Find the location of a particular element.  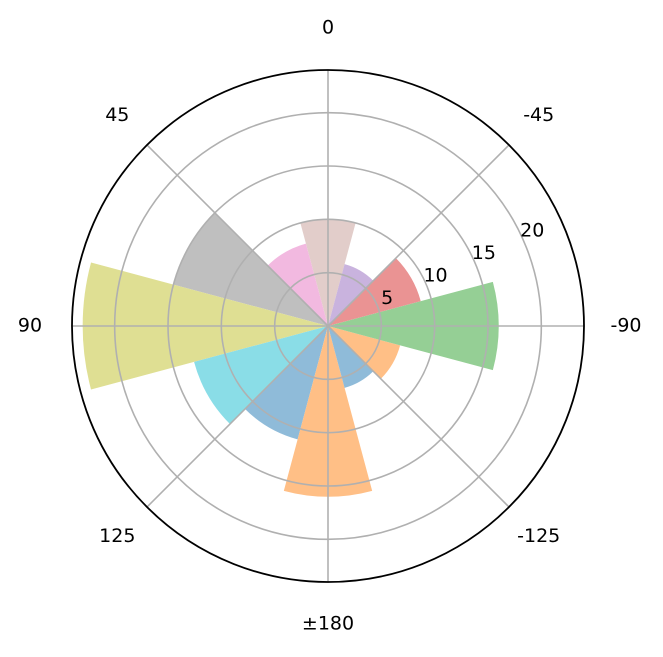

theta-tick-label: ±180 is located at coordinates (328, 624).